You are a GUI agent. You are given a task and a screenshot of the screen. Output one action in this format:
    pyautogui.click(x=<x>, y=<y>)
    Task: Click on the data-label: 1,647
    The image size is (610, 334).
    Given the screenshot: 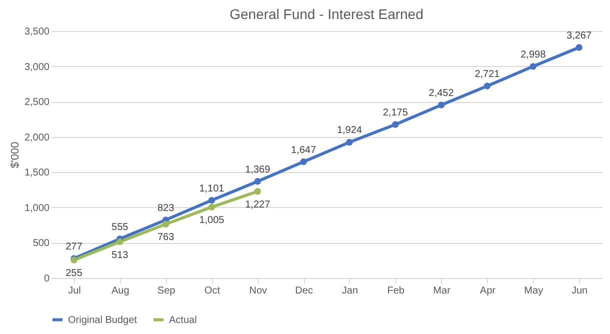 What is the action you would take?
    pyautogui.click(x=303, y=150)
    